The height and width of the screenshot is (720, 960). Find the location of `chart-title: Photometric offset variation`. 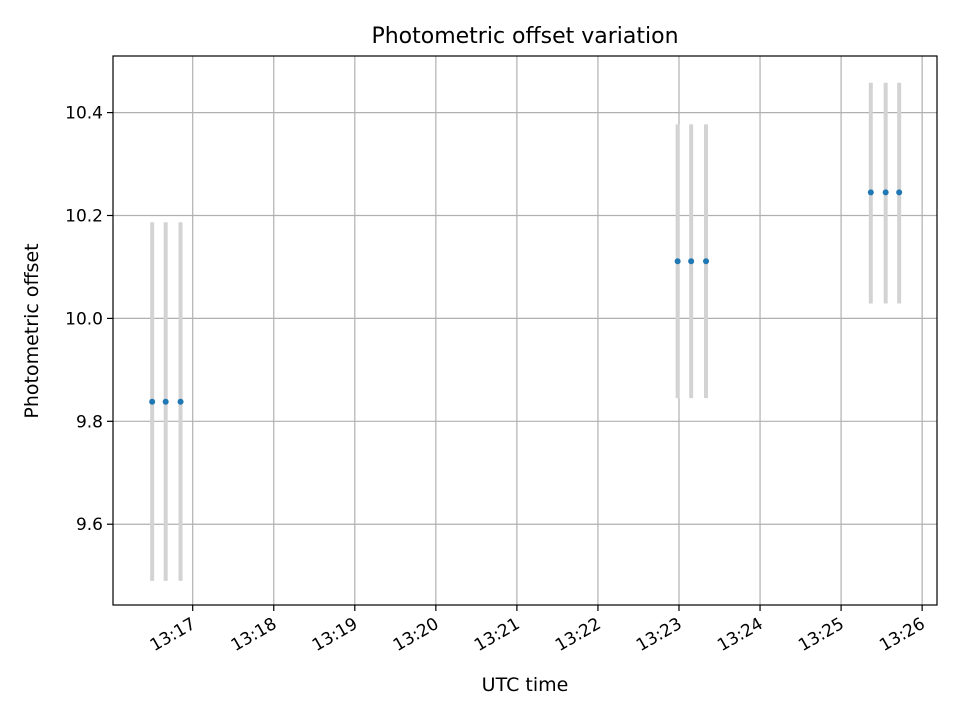

chart-title: Photometric offset variation is located at coordinates (524, 36).